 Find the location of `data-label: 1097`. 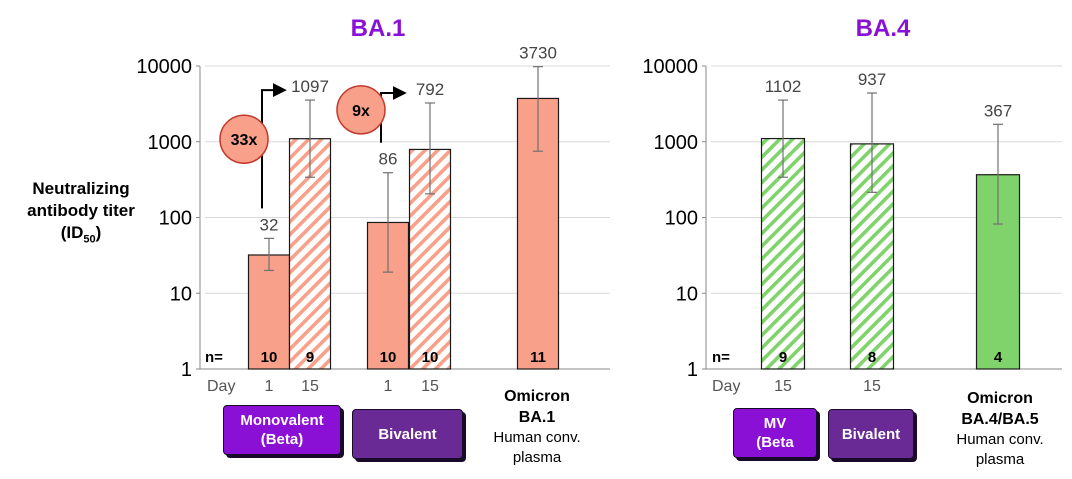

data-label: 1097 is located at coordinates (310, 86).